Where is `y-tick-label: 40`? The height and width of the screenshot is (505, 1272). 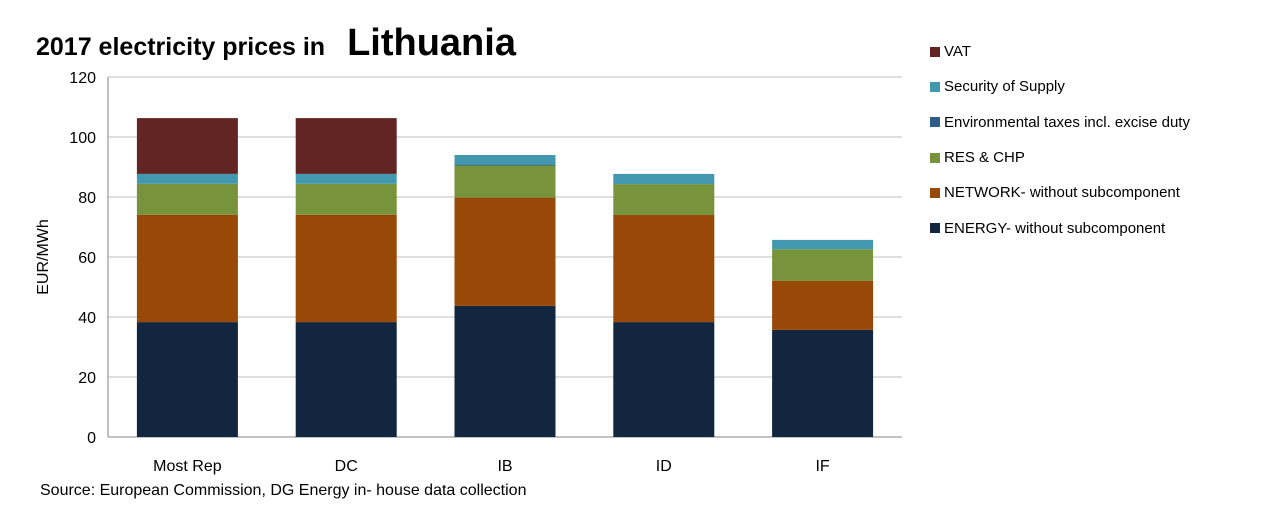 y-tick-label: 40 is located at coordinates (87, 318).